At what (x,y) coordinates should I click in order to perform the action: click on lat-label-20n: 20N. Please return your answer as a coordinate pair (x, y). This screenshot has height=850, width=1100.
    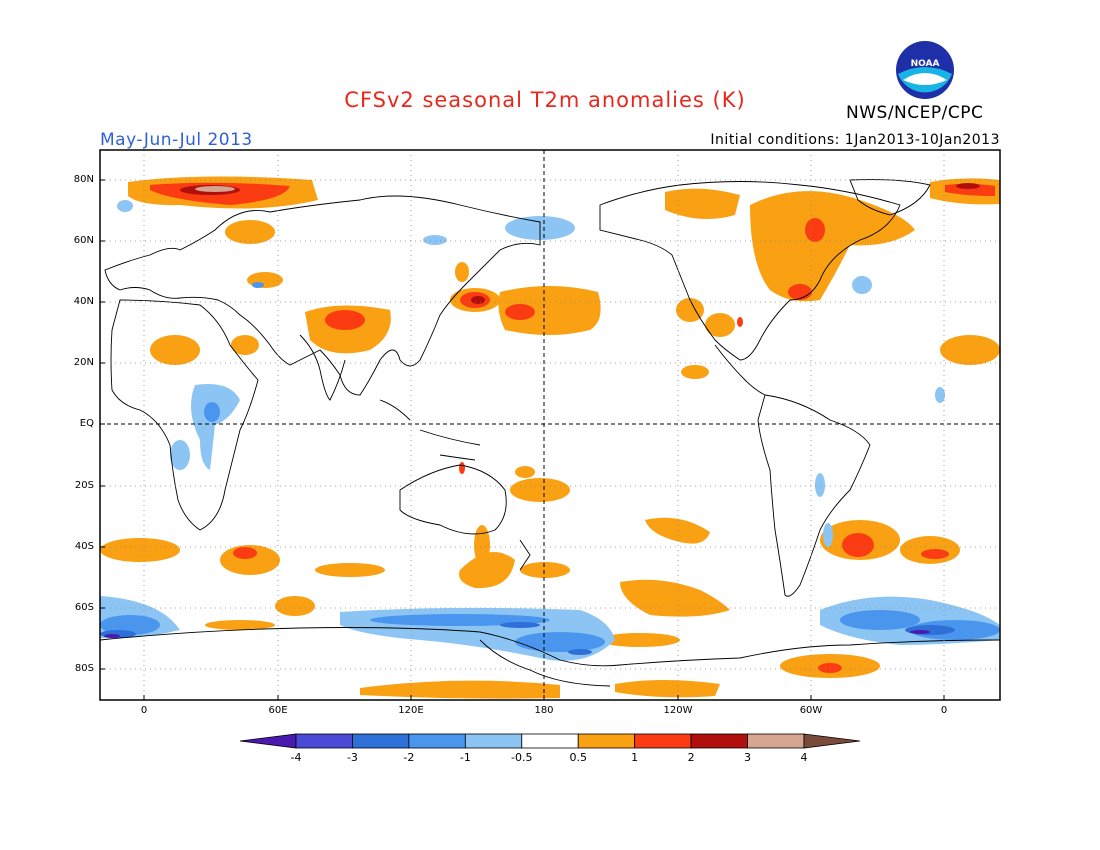
    Looking at the image, I should click on (83, 362).